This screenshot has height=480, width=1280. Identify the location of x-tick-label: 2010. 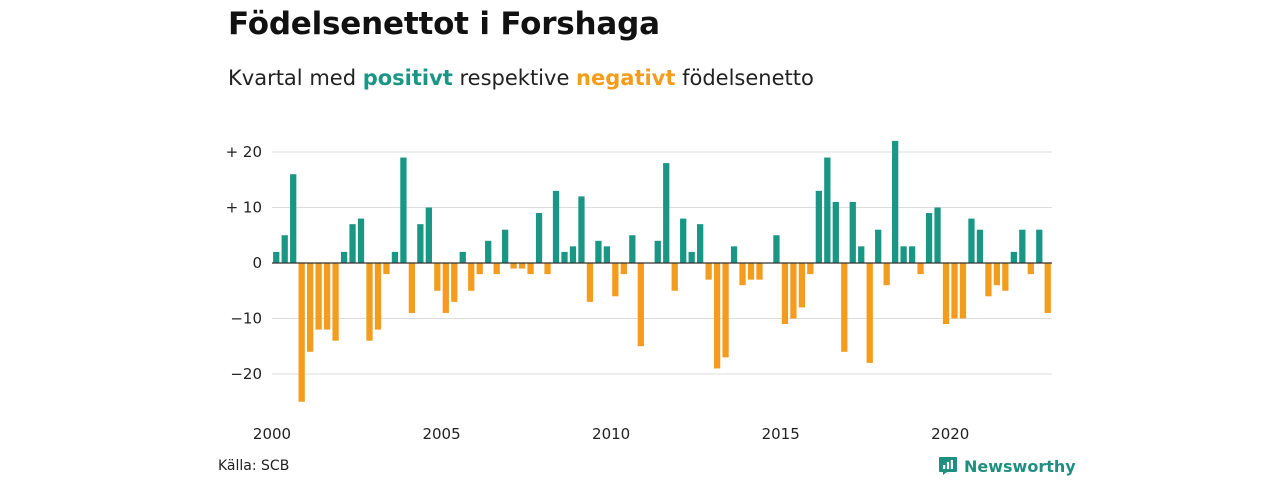
(611, 434).